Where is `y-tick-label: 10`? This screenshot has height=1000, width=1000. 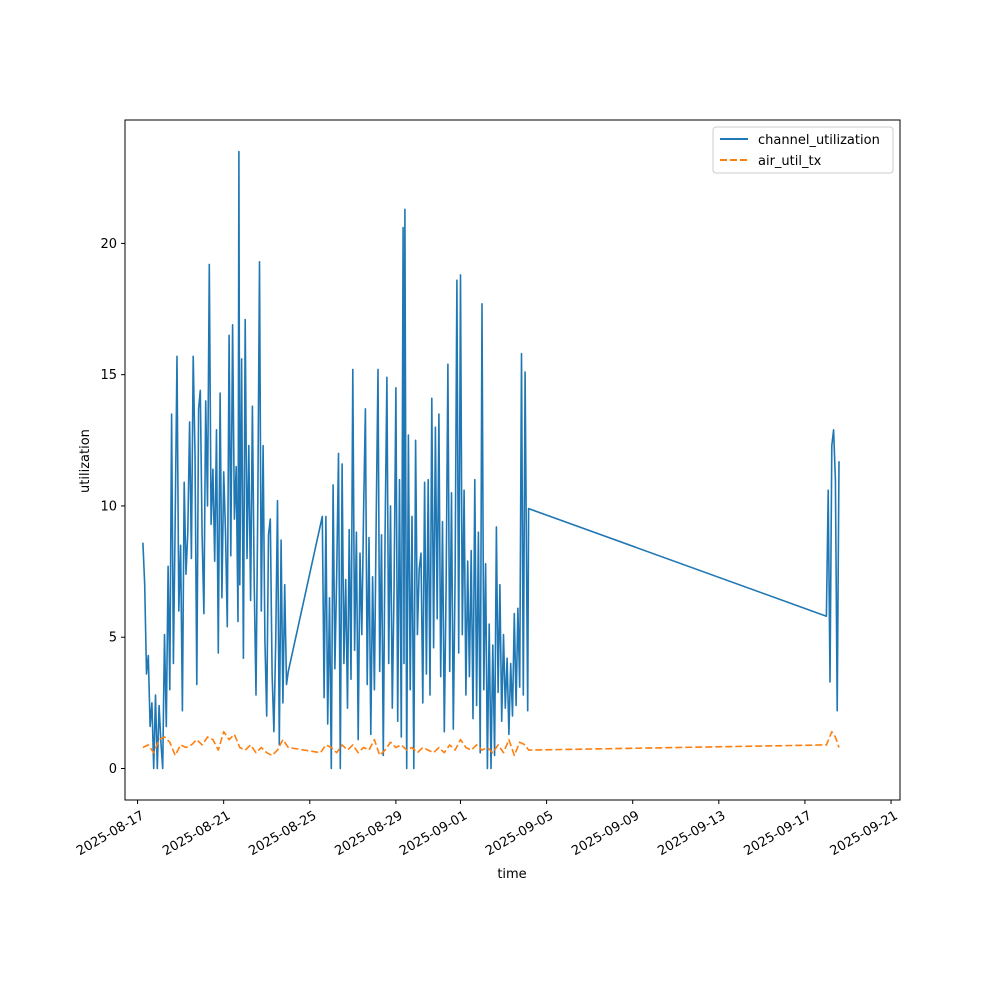
y-tick-label: 10 is located at coordinates (108, 506).